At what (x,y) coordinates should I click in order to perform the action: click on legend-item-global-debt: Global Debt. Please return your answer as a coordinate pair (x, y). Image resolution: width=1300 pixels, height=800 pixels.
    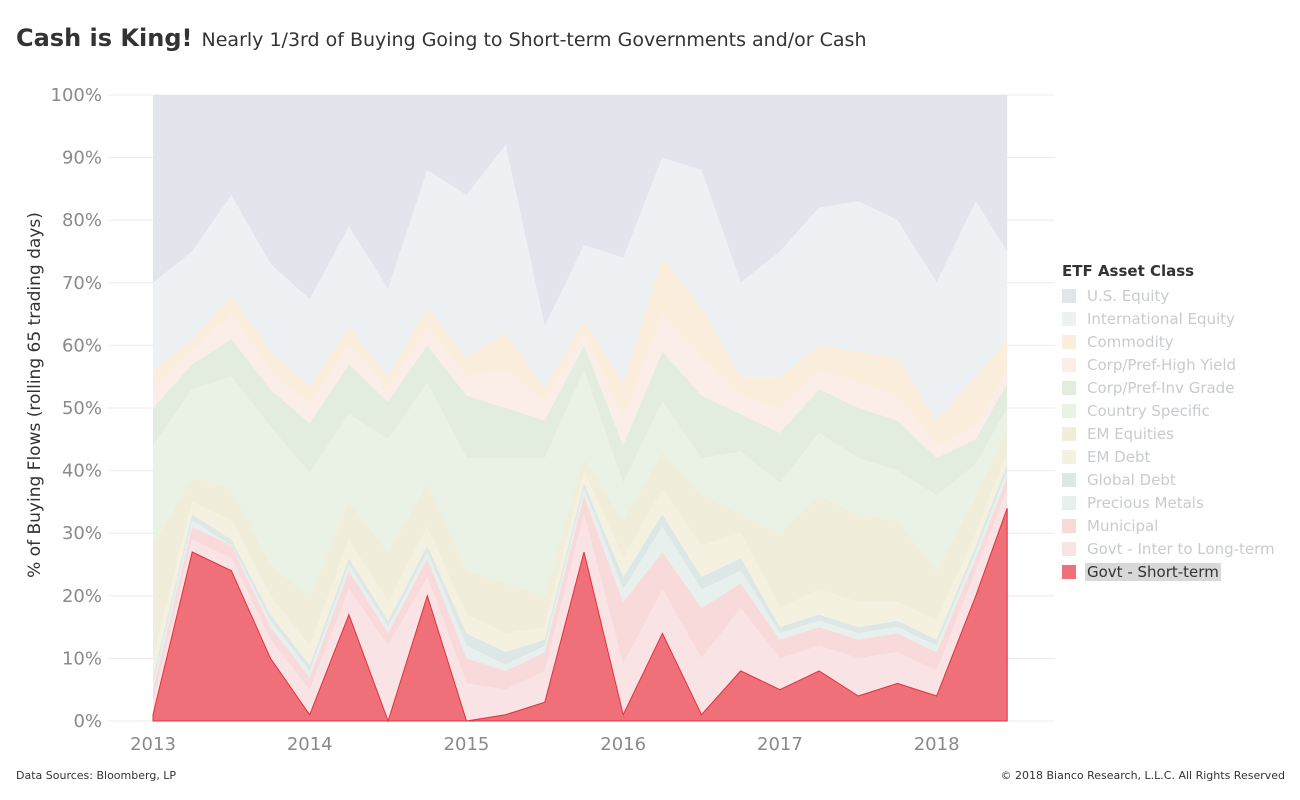
    Looking at the image, I should click on (1169, 479).